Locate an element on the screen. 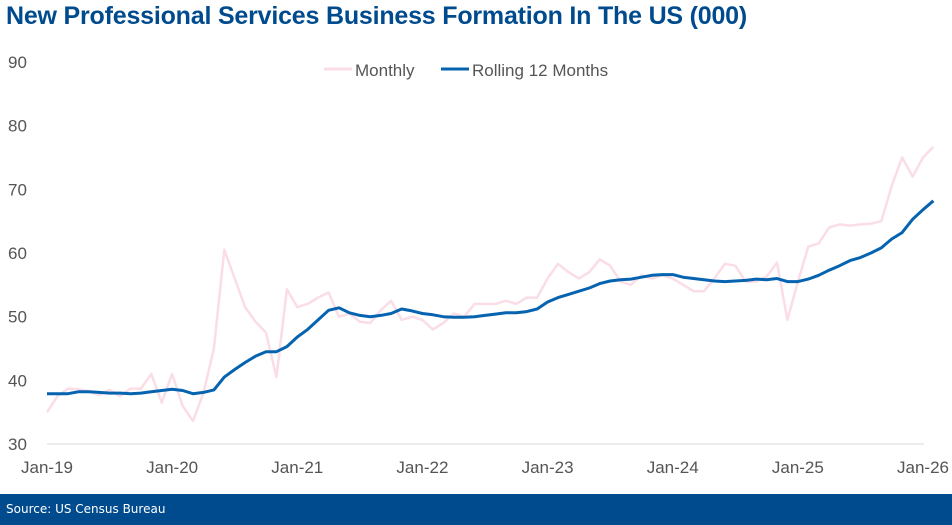 The height and width of the screenshot is (525, 952). source-note: Source: US Census Bureau is located at coordinates (86, 509).